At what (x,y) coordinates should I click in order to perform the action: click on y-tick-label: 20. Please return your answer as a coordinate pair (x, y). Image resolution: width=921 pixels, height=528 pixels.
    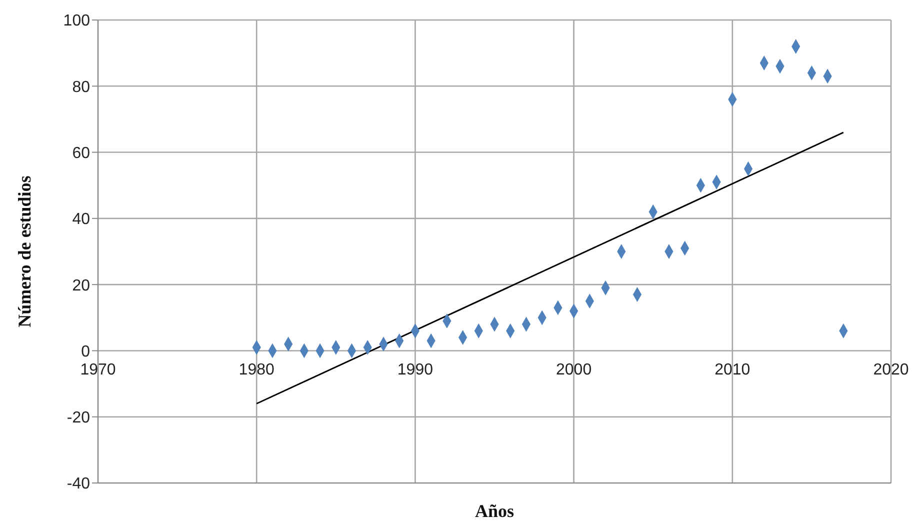
    Looking at the image, I should click on (81, 285).